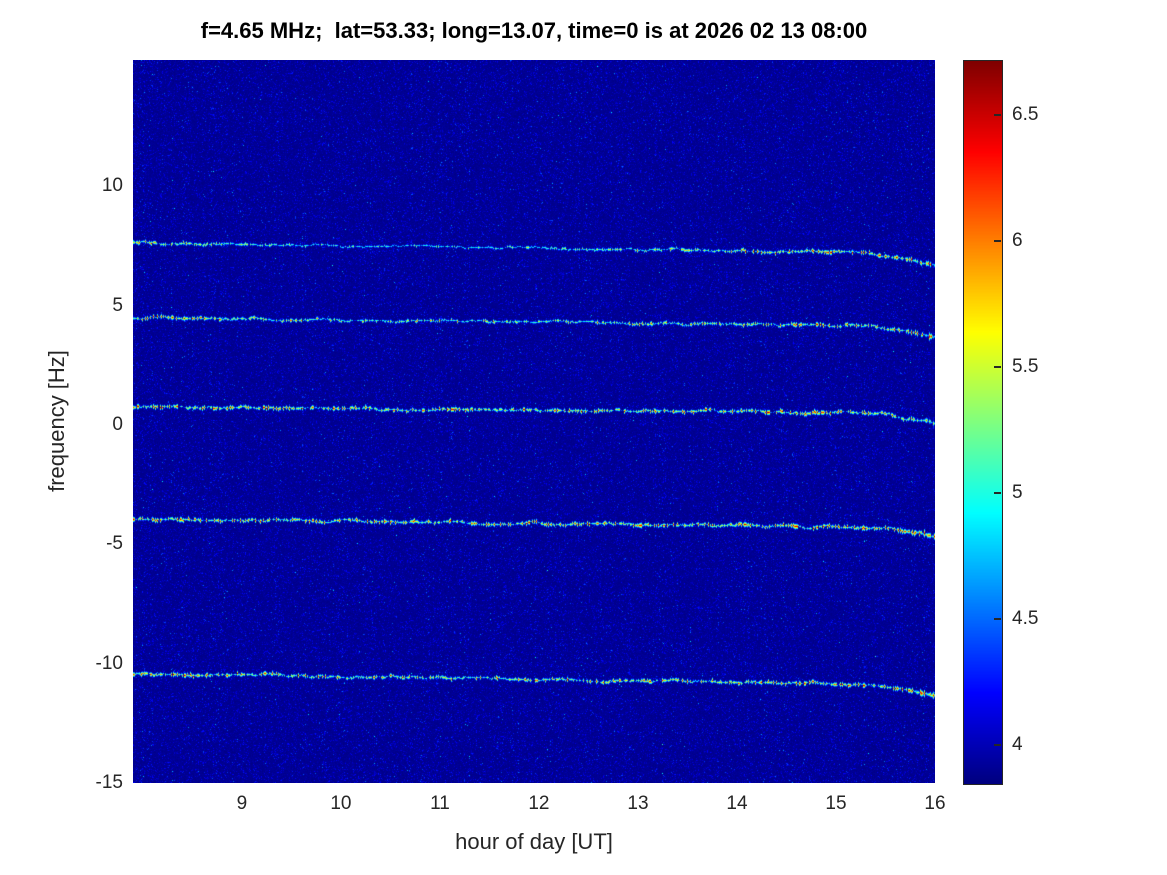  Describe the element at coordinates (638, 803) in the screenshot. I see `x-tick-label: 13` at that location.